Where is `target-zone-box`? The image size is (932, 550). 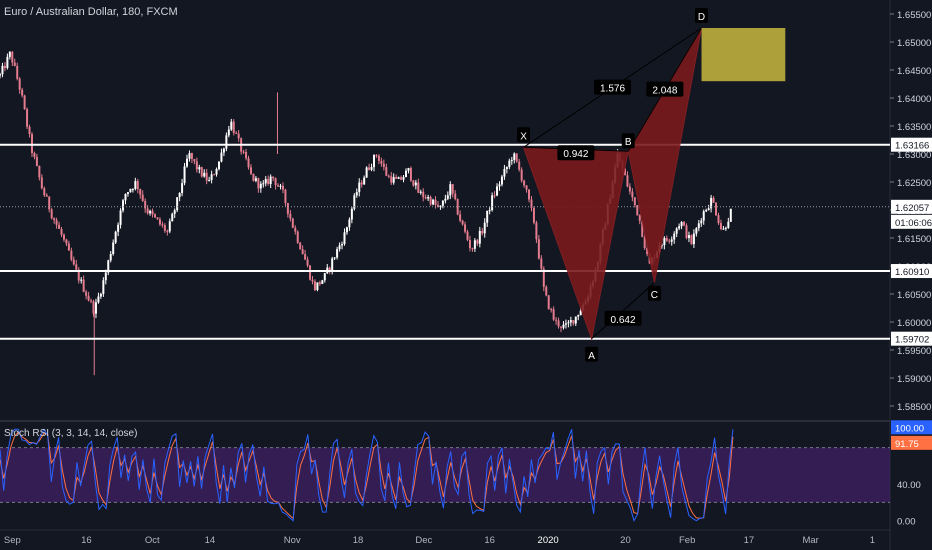 target-zone-box is located at coordinates (743, 55).